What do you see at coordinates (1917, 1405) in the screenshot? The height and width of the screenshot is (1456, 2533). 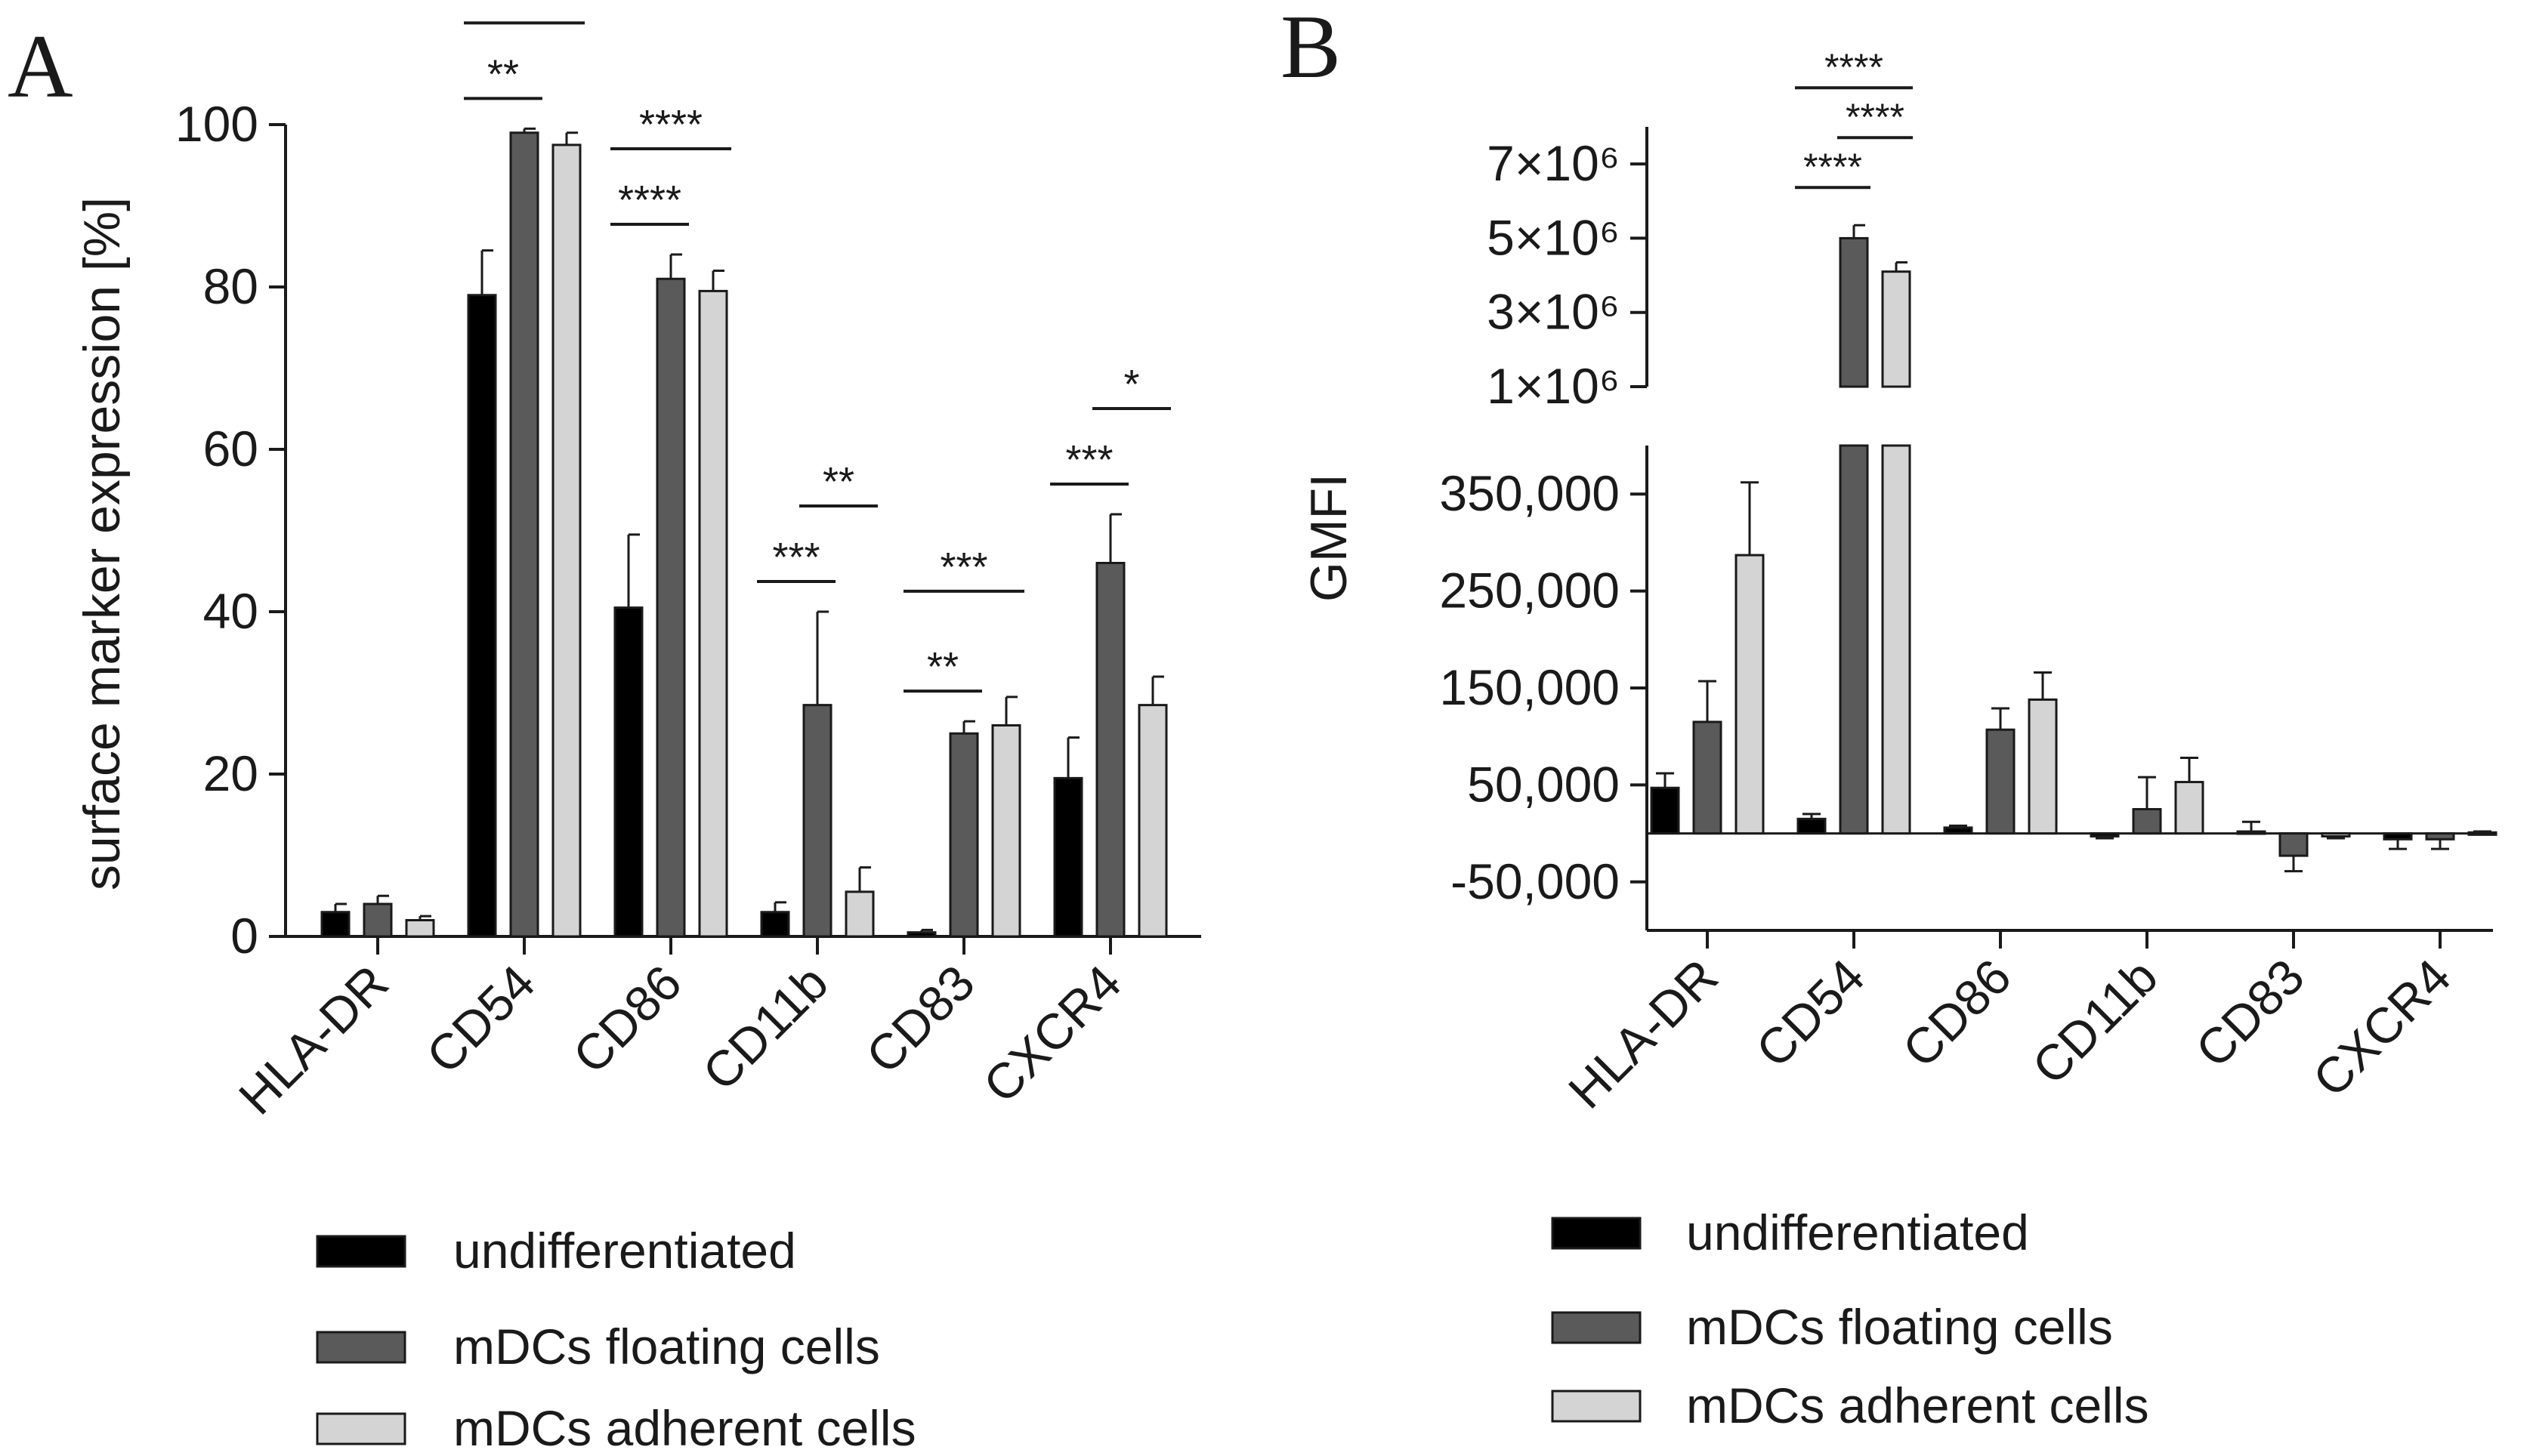 I see `legend-b-label-mdcs-adherent-cells: mDCs adherent cells` at bounding box center [1917, 1405].